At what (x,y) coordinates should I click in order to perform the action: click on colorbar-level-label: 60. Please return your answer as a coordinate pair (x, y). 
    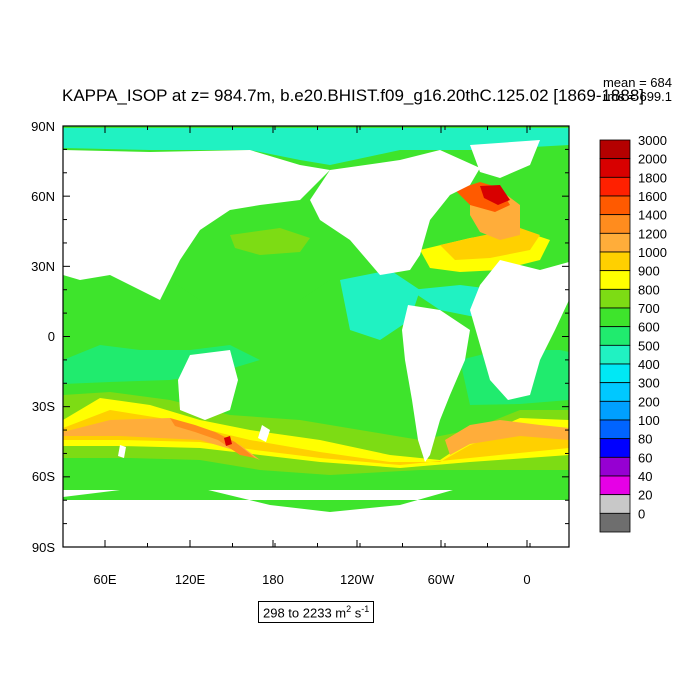
    Looking at the image, I should click on (645, 457).